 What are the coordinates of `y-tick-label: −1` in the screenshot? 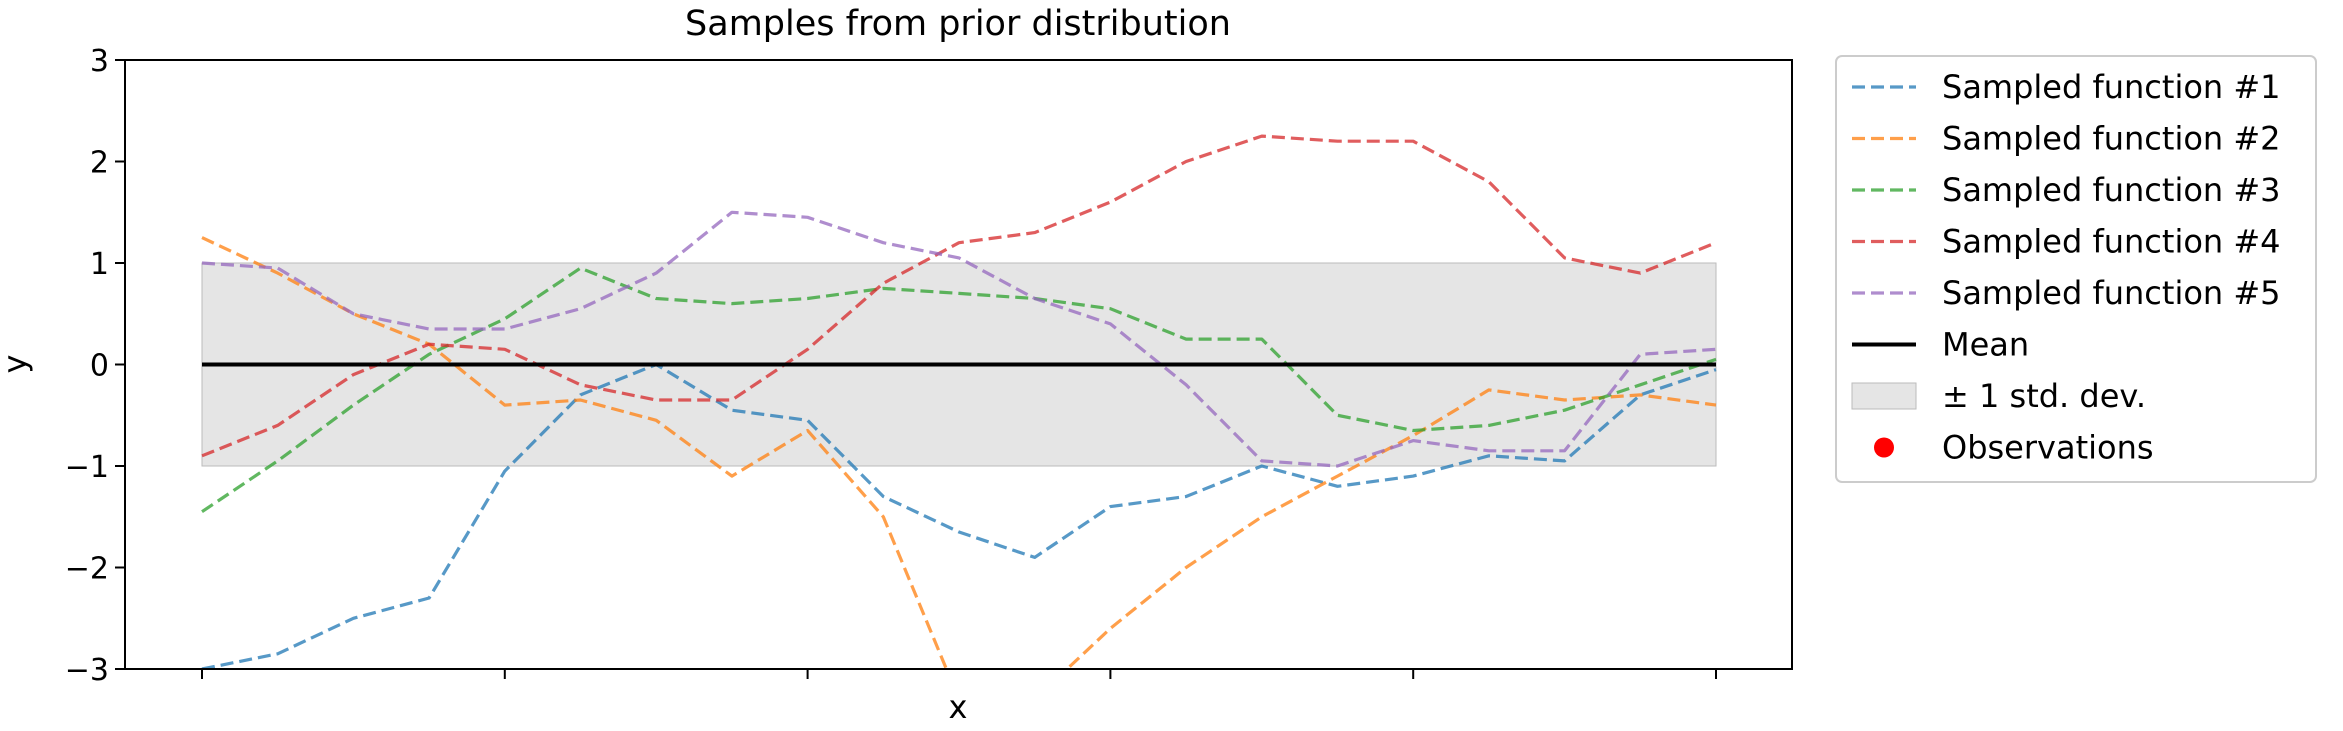 It's located at (87, 467).